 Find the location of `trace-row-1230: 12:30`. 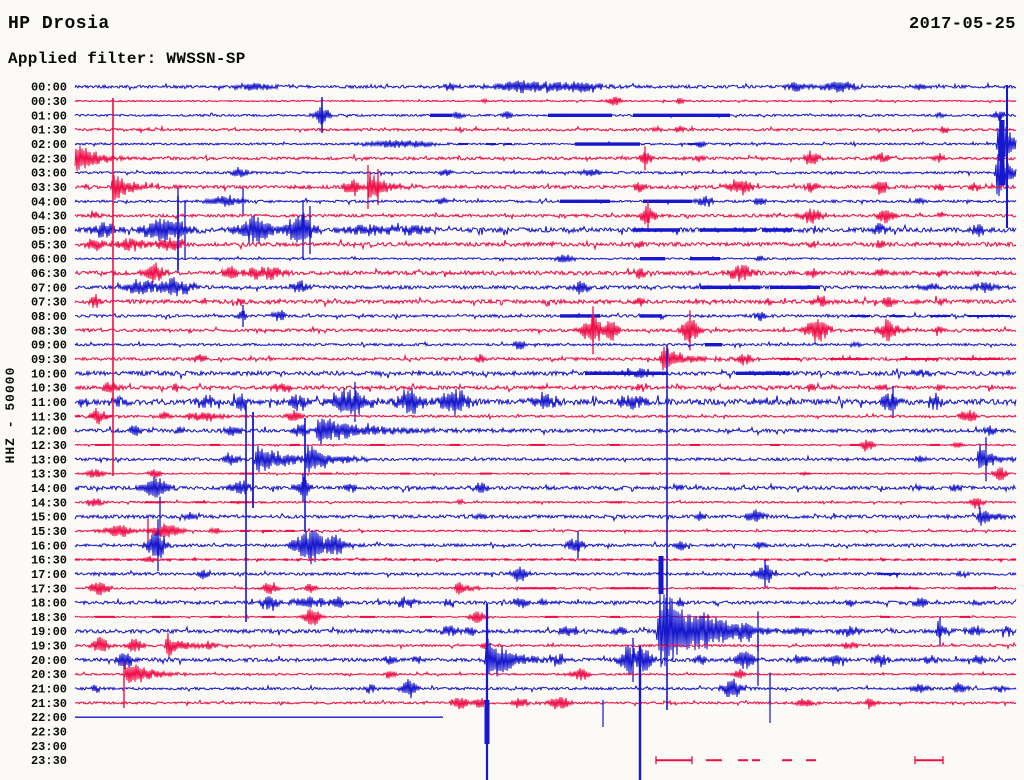

trace-row-1230: 12:30 is located at coordinates (524, 446).